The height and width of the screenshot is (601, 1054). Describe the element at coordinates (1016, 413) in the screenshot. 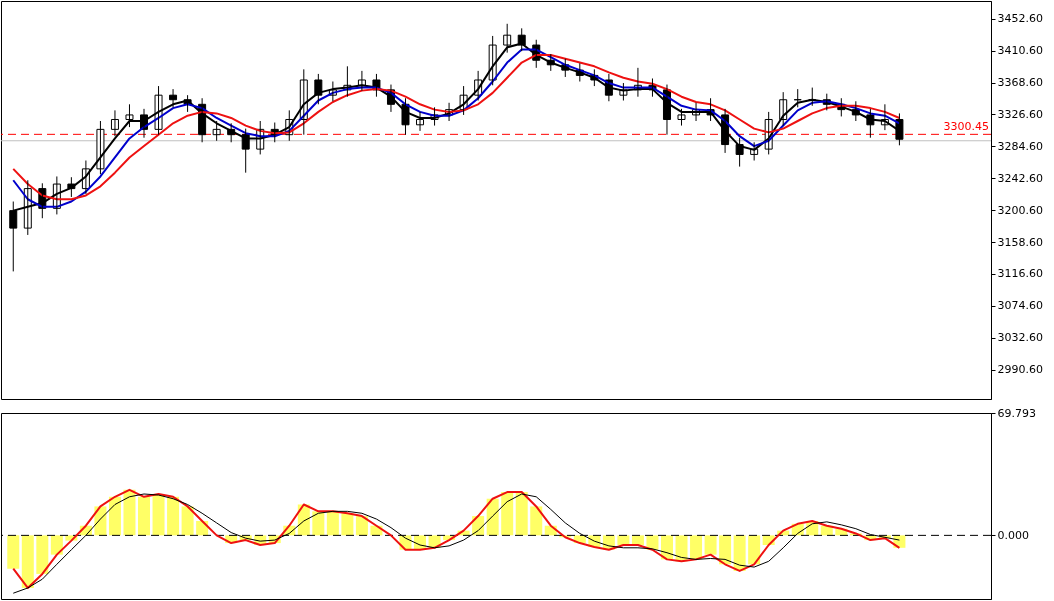

I see `y-tick-label: 69.793` at that location.